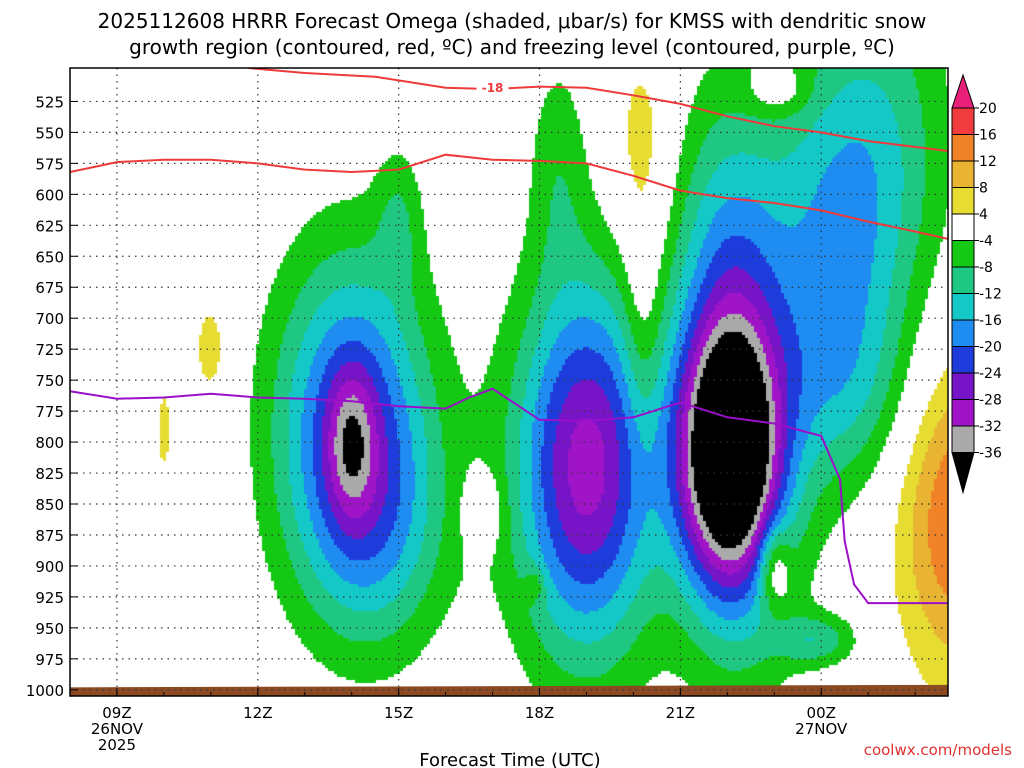  I want to click on y-tick-label: 625, so click(49, 226).